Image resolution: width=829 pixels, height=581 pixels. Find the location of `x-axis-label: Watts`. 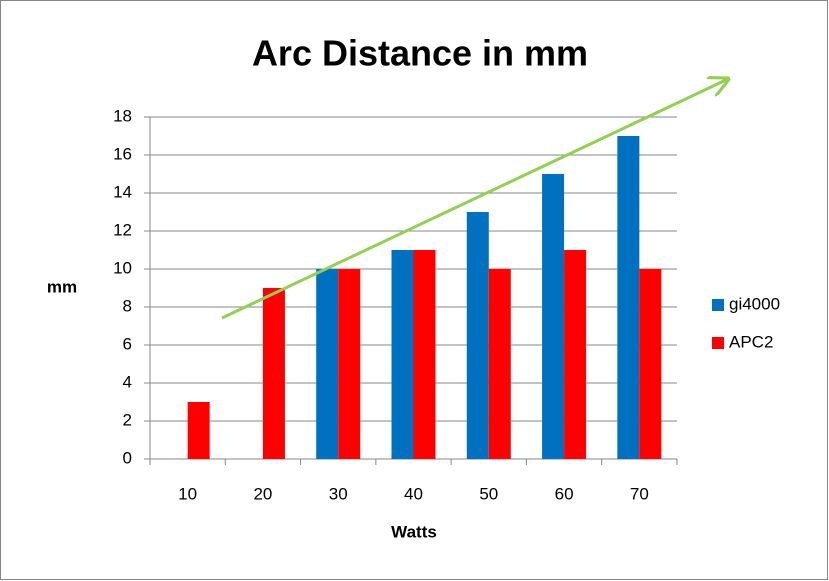

x-axis-label: Watts is located at coordinates (414, 531).